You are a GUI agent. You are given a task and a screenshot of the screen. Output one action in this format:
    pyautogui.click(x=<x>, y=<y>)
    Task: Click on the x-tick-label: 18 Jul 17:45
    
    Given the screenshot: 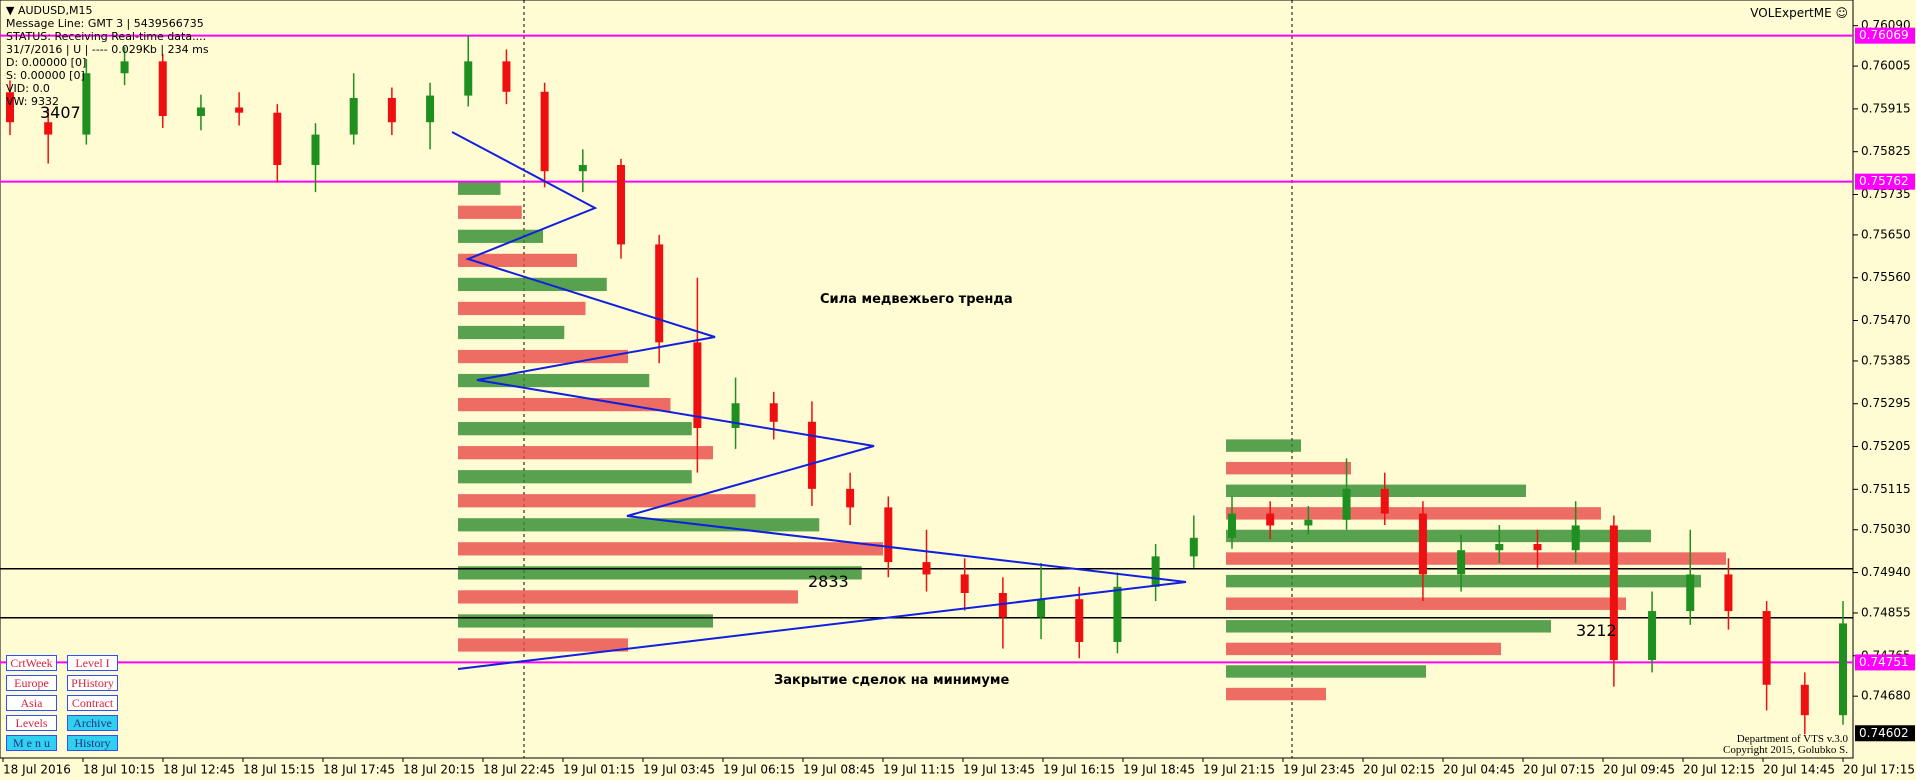 What is the action you would take?
    pyautogui.click(x=359, y=770)
    